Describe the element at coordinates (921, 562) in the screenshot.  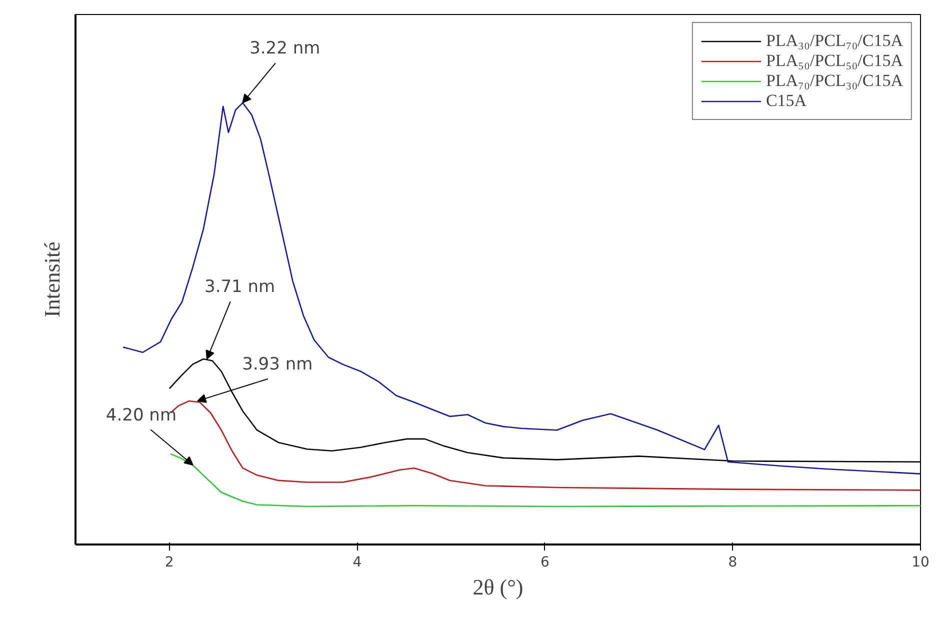
I see `x-tick-label: 10` at that location.